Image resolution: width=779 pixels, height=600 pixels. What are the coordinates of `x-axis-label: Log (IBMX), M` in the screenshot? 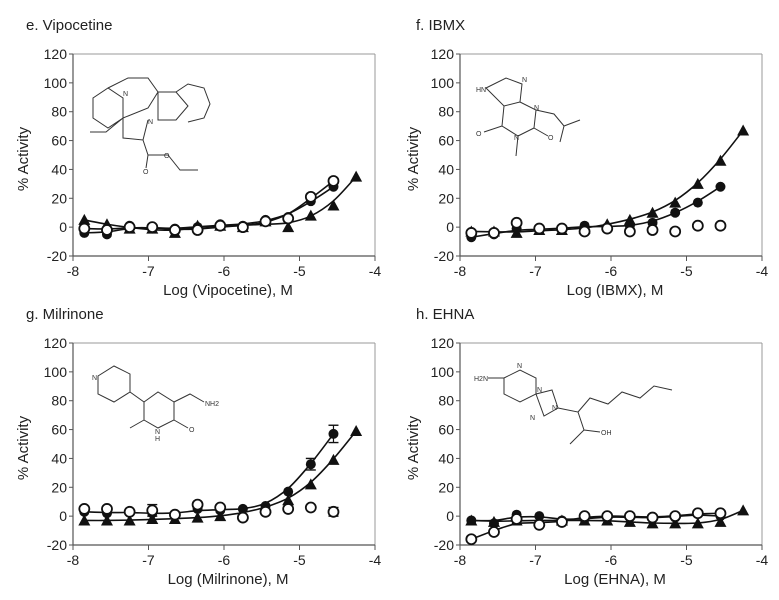 It's located at (615, 290).